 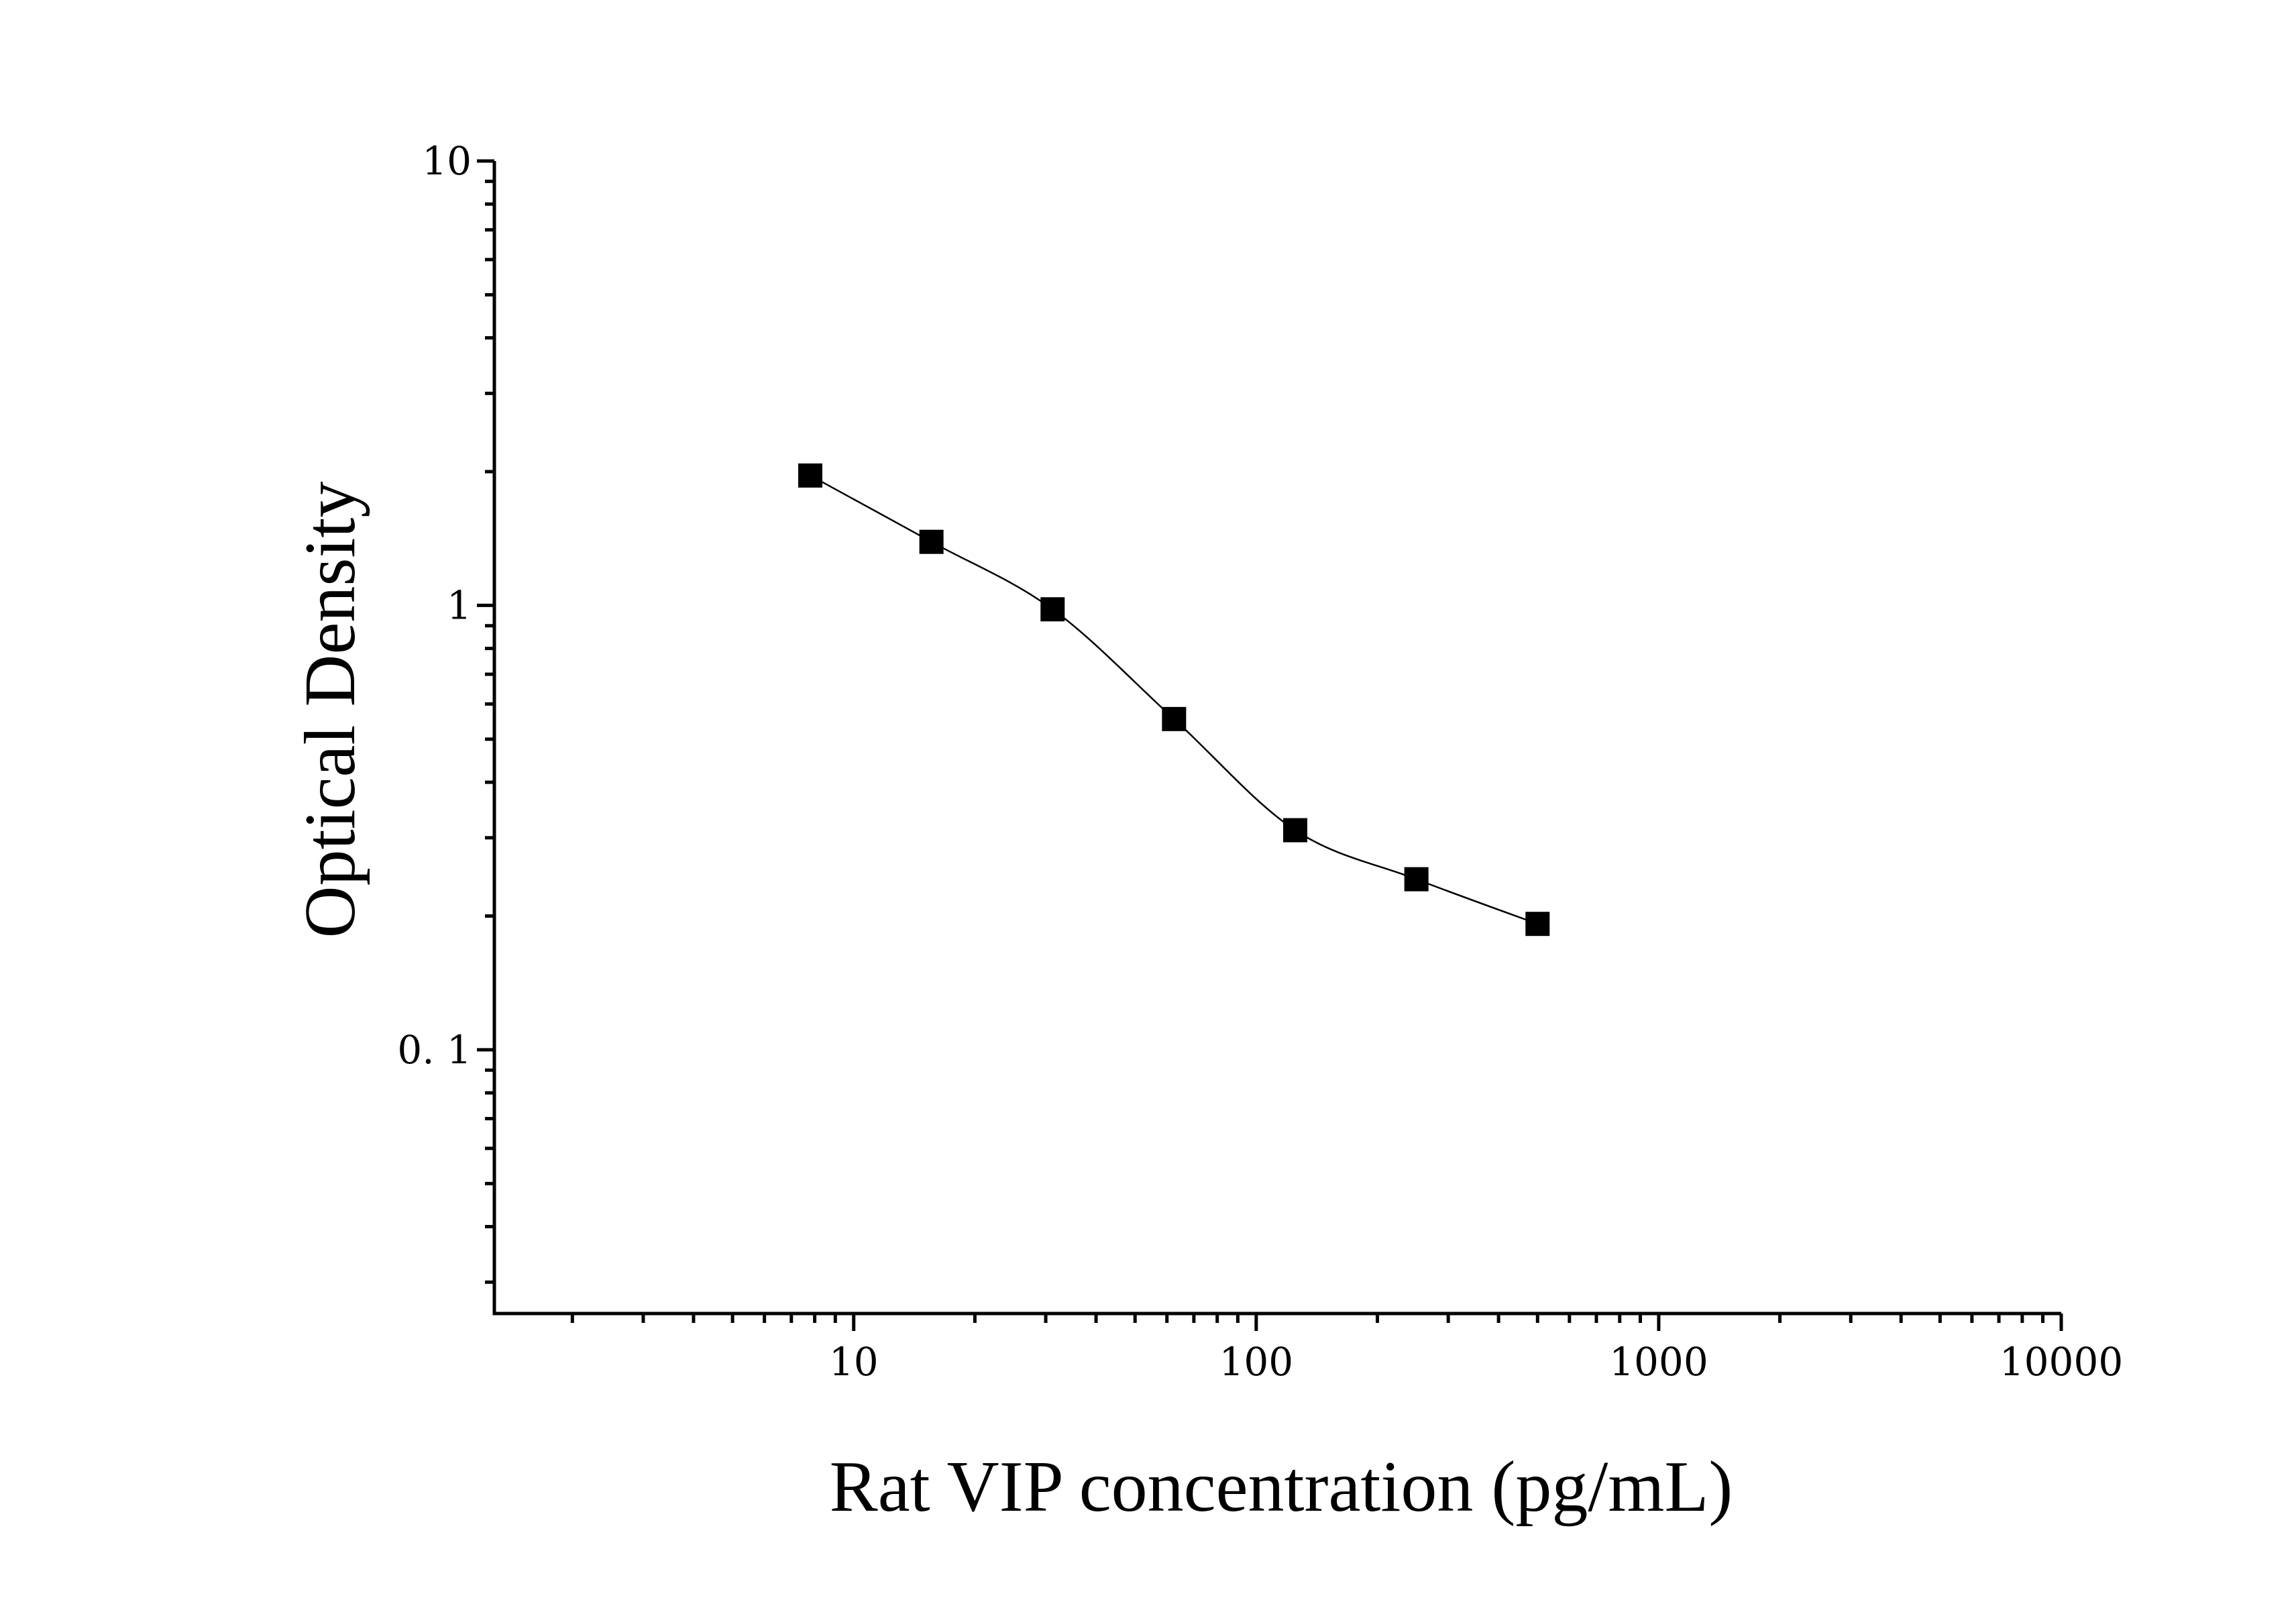 I want to click on y-axis-ticks: 0. 1 1 10, so click(x=445, y=711).